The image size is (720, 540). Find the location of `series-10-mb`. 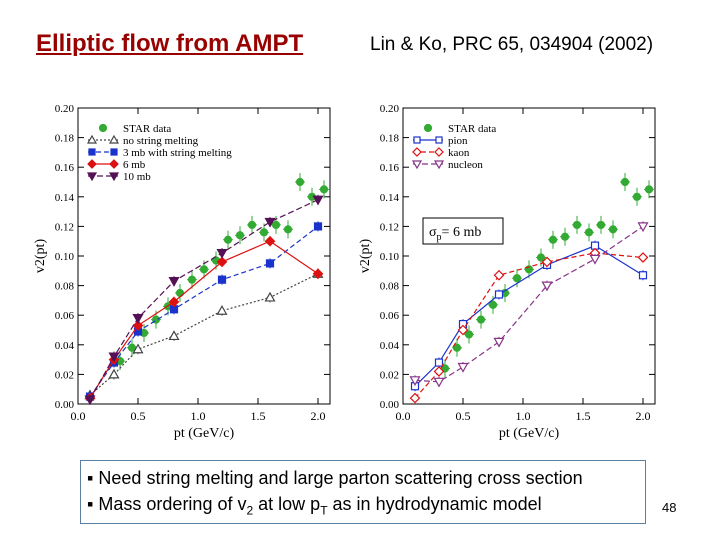

series-10-mb is located at coordinates (204, 300).